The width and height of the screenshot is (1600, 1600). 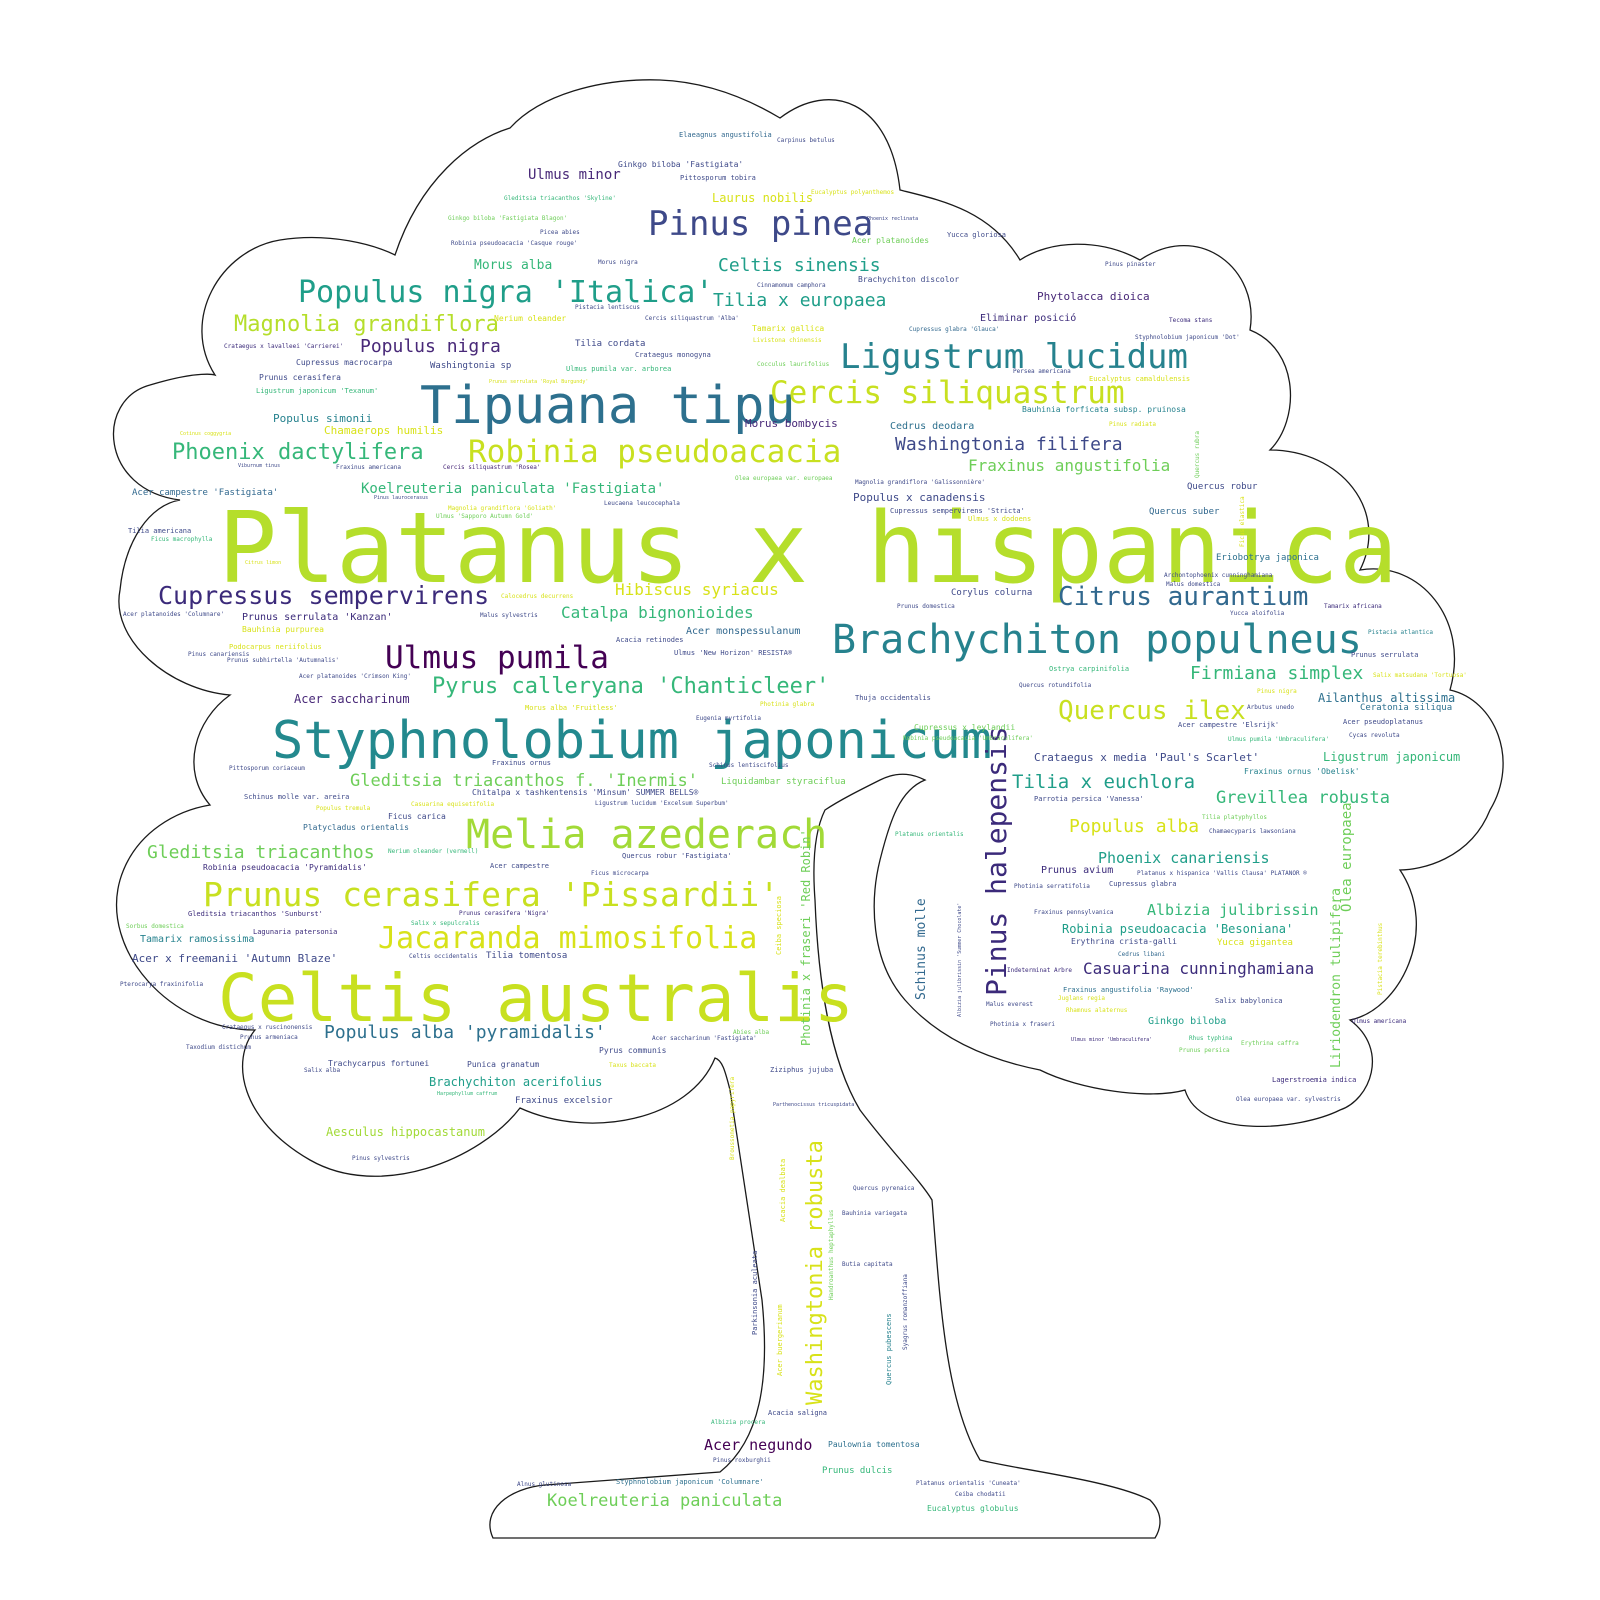 I want to click on word: Cupressus macrocarpa, so click(x=344, y=362).